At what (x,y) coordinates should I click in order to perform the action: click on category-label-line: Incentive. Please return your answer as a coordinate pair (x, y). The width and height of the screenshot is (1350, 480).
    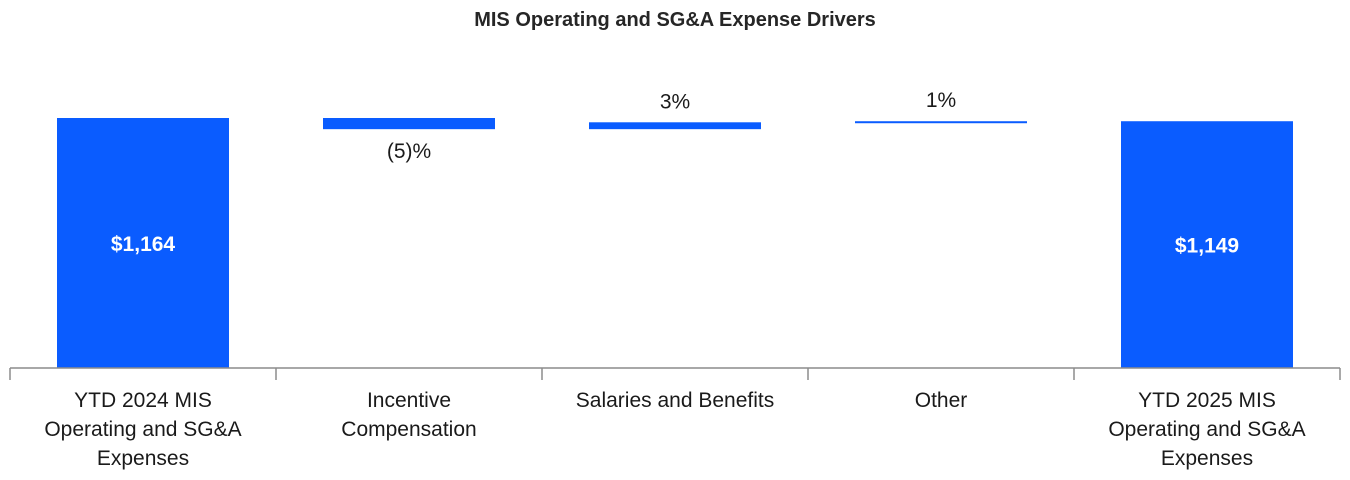
    Looking at the image, I should click on (409, 400).